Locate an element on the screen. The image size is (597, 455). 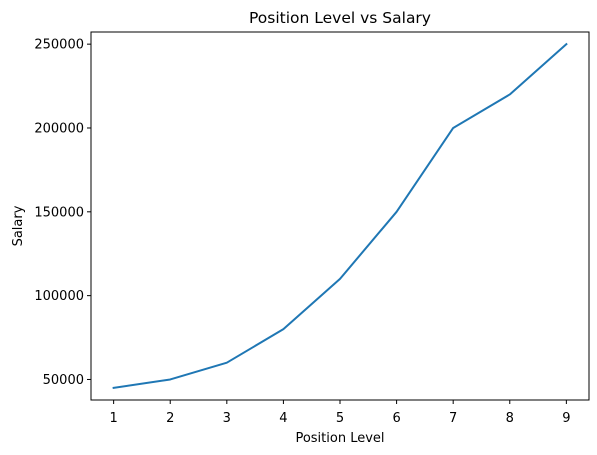
y-tick-label: 50000 is located at coordinates (63, 380).